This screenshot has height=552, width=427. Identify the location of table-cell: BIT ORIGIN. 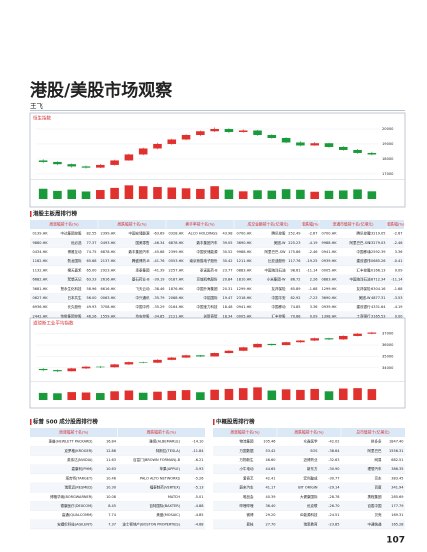
(308, 488).